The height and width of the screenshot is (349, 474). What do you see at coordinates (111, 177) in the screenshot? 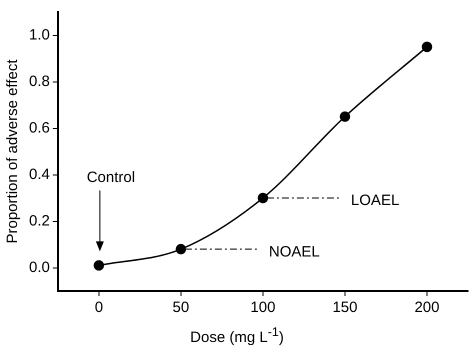
I see `annotation: Control` at bounding box center [111, 177].